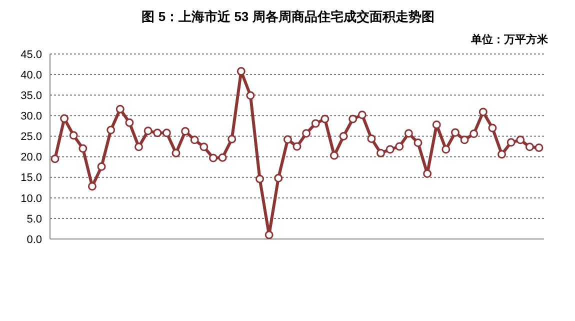 This screenshot has width=575, height=321. What do you see at coordinates (31, 198) in the screenshot?
I see `y-tick-label: 10.0` at bounding box center [31, 198].